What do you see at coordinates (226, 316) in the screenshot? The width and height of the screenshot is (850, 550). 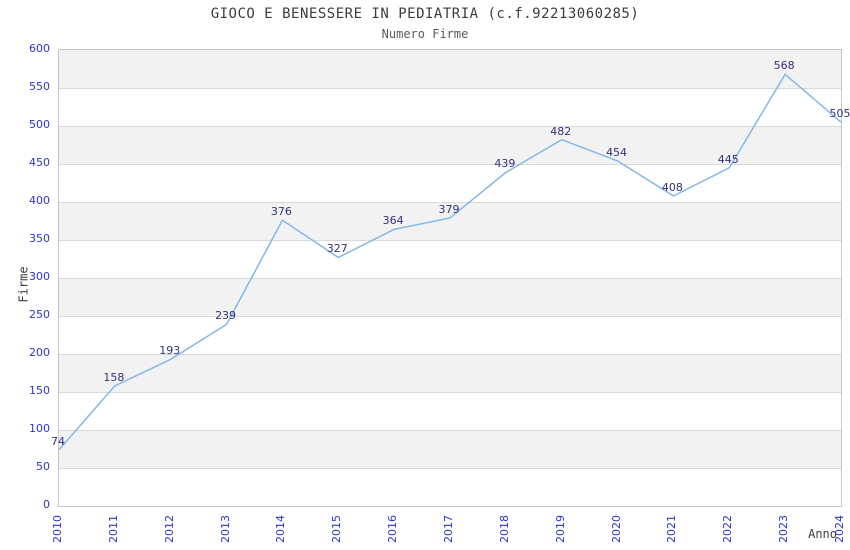 I see `data-label: 239` at bounding box center [226, 316].